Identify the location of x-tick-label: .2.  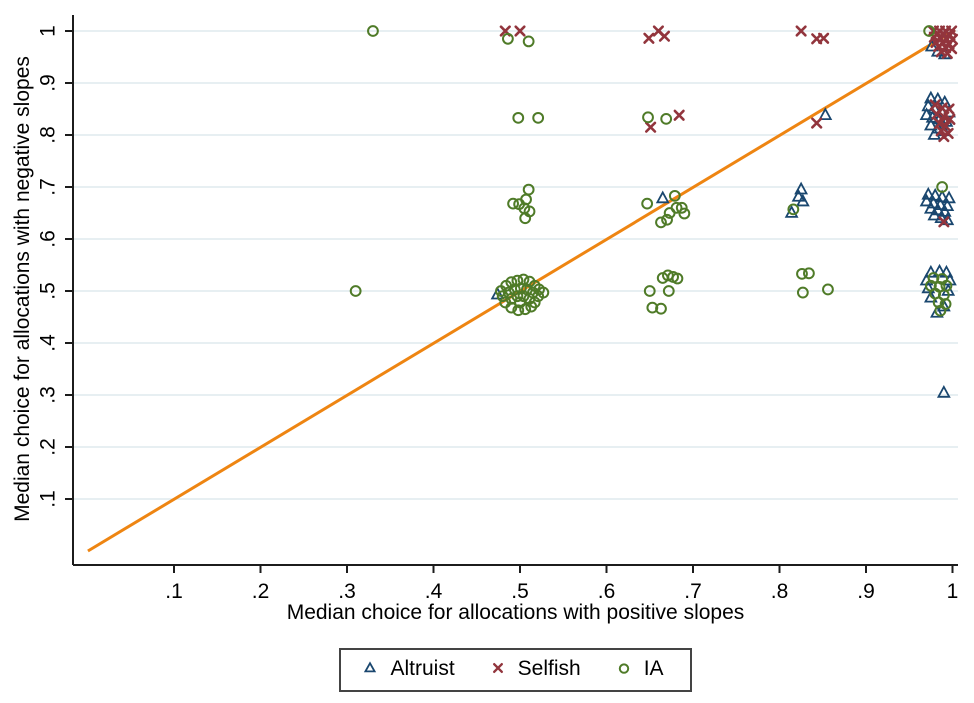
(261, 591).